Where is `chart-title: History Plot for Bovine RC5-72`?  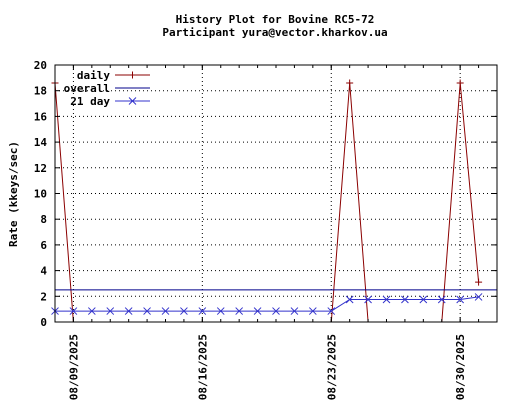
chart-title: History Plot for Bovine RC5-72 is located at coordinates (275, 19).